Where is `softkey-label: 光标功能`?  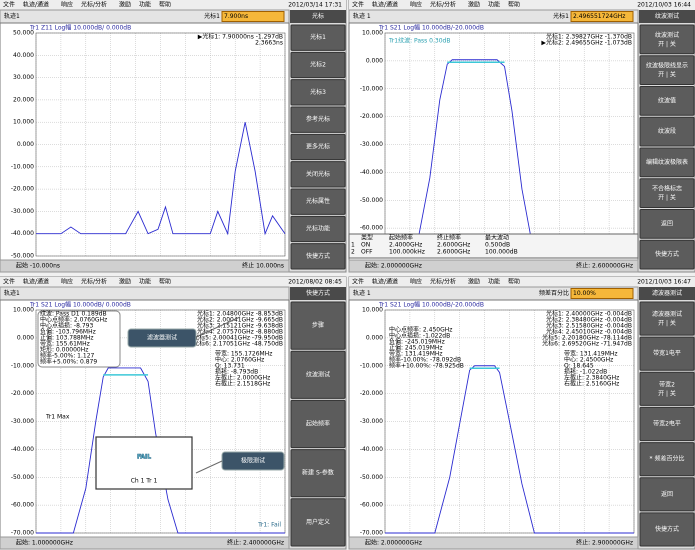
softkey-label: 光标功能 is located at coordinates (318, 229).